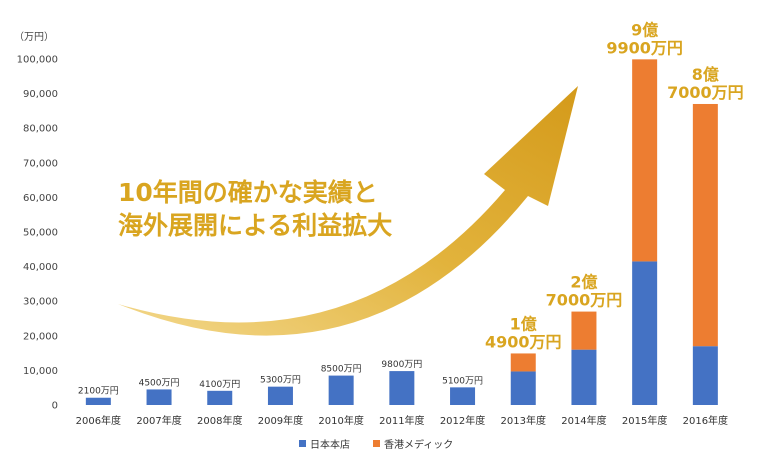 The height and width of the screenshot is (459, 758). What do you see at coordinates (705, 74) in the screenshot?
I see `big-value-label-line1: 8億` at bounding box center [705, 74].